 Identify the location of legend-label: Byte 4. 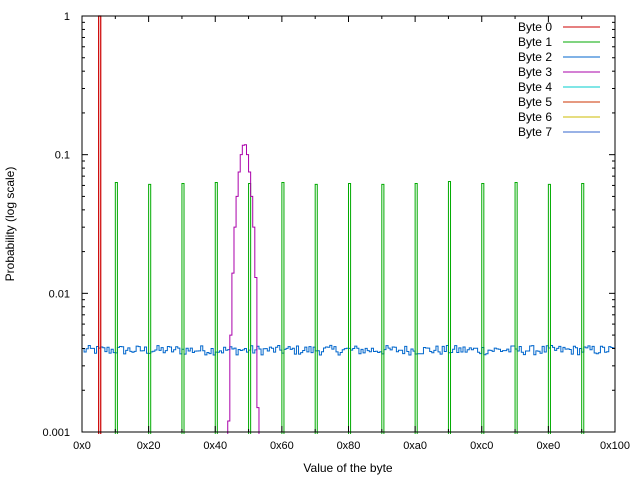
(535, 87).